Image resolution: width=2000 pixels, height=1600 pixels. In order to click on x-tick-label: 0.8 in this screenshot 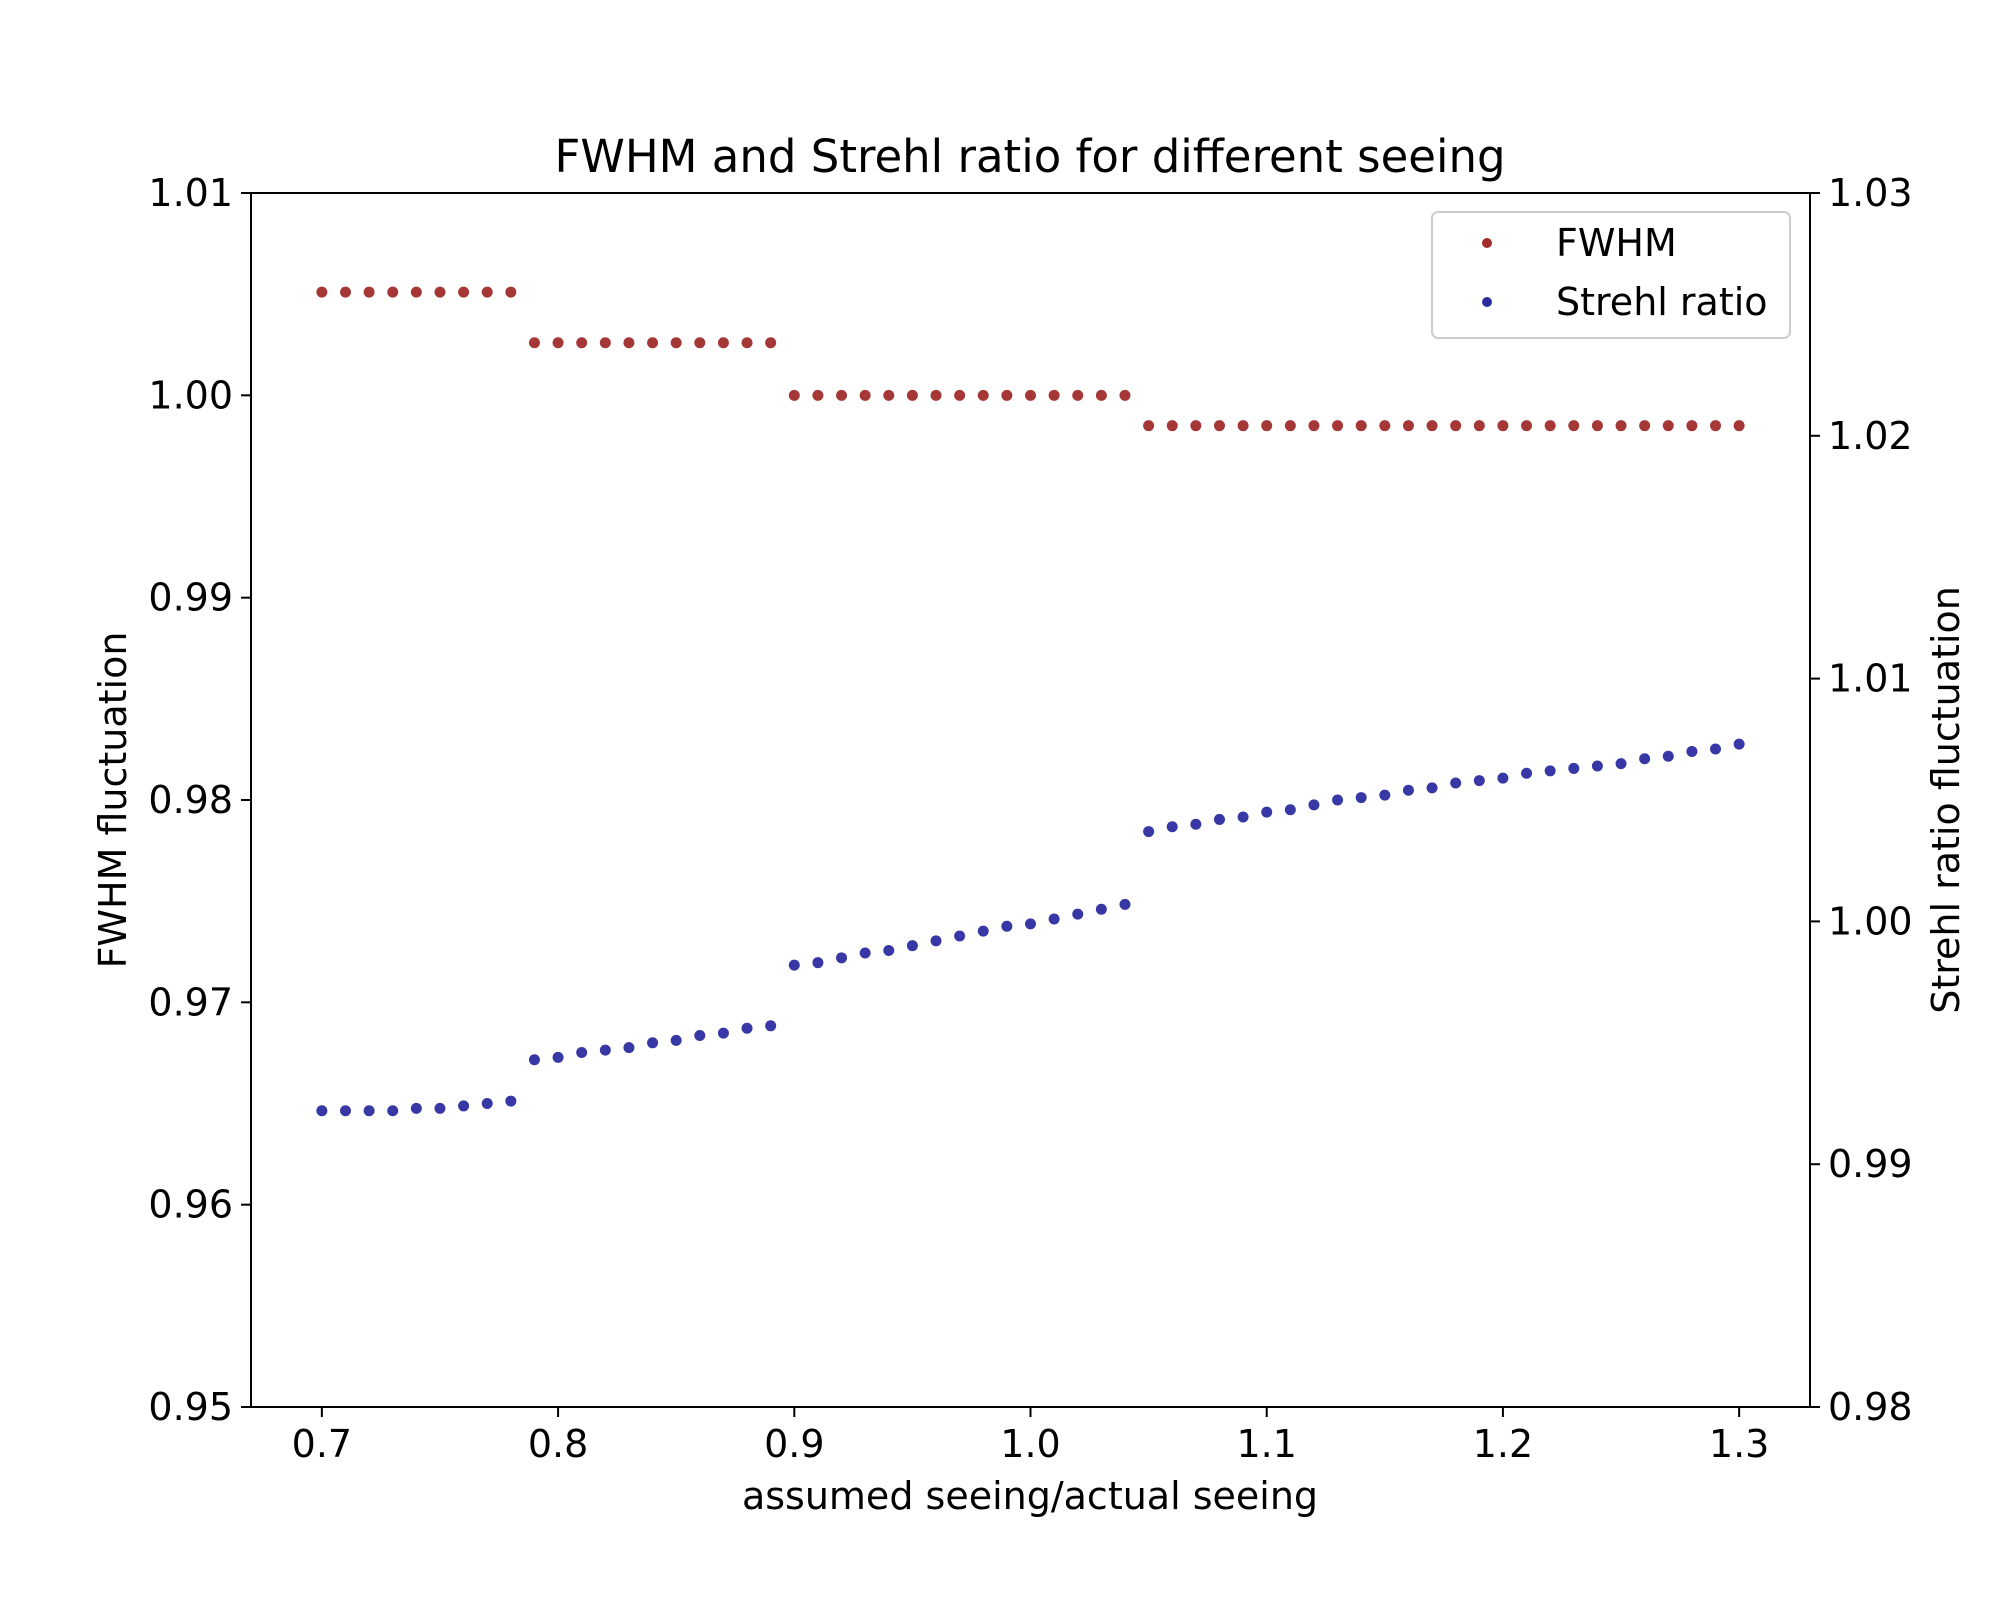, I will do `click(558, 1444)`.